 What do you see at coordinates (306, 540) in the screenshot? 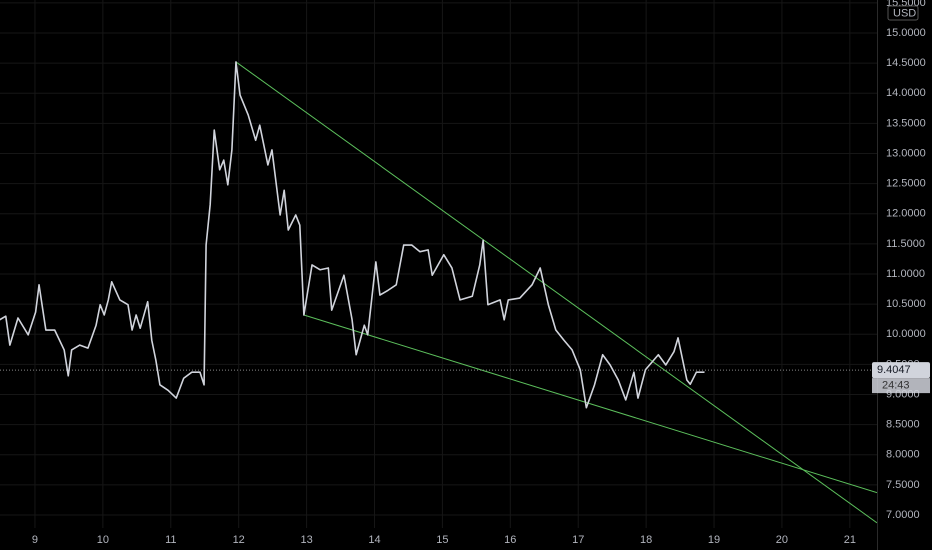
I see `x-tick-label: 13` at bounding box center [306, 540].